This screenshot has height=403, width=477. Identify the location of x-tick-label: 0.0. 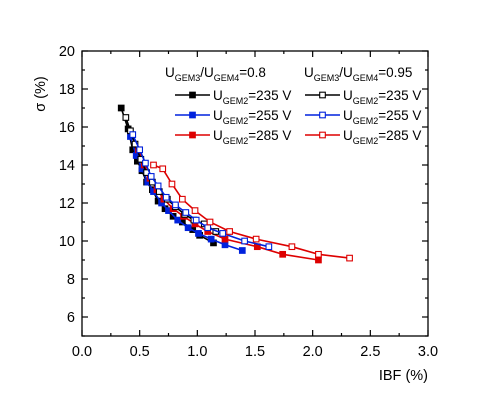
(82, 352).